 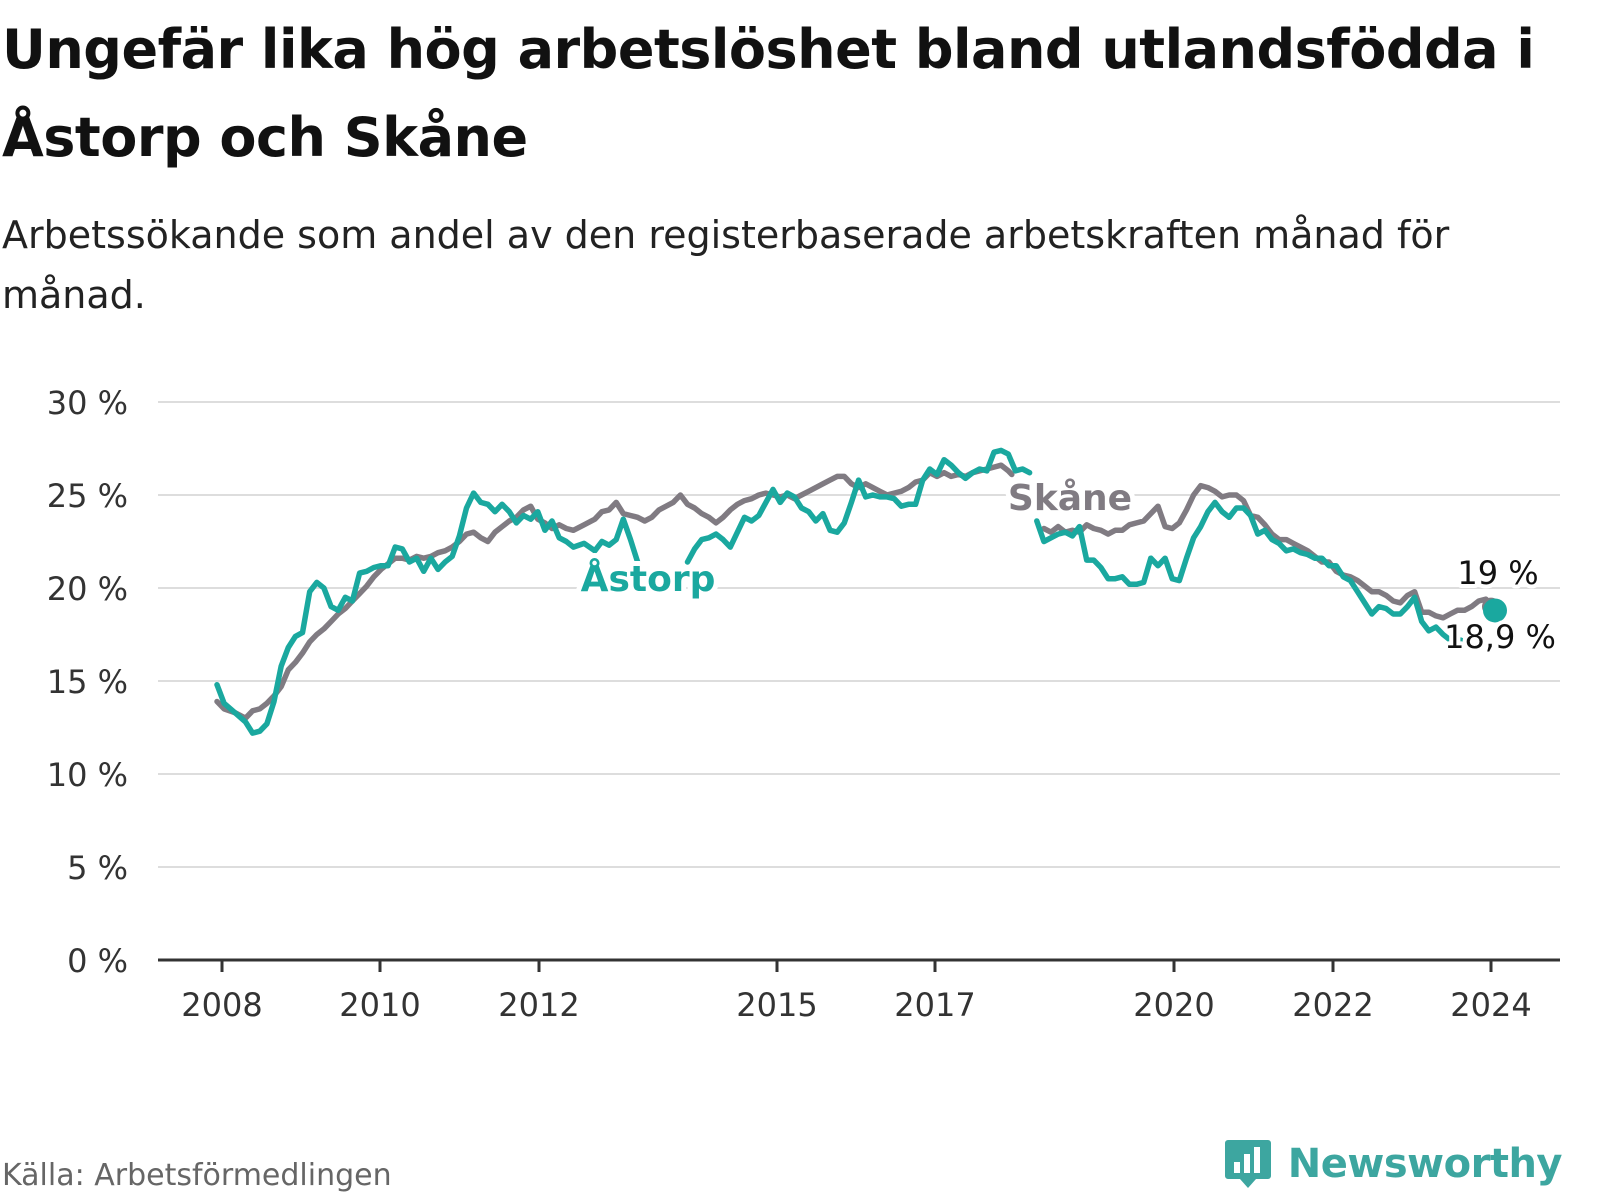 What do you see at coordinates (1173, 1005) in the screenshot?
I see `x-tick-label: 2020` at bounding box center [1173, 1005].